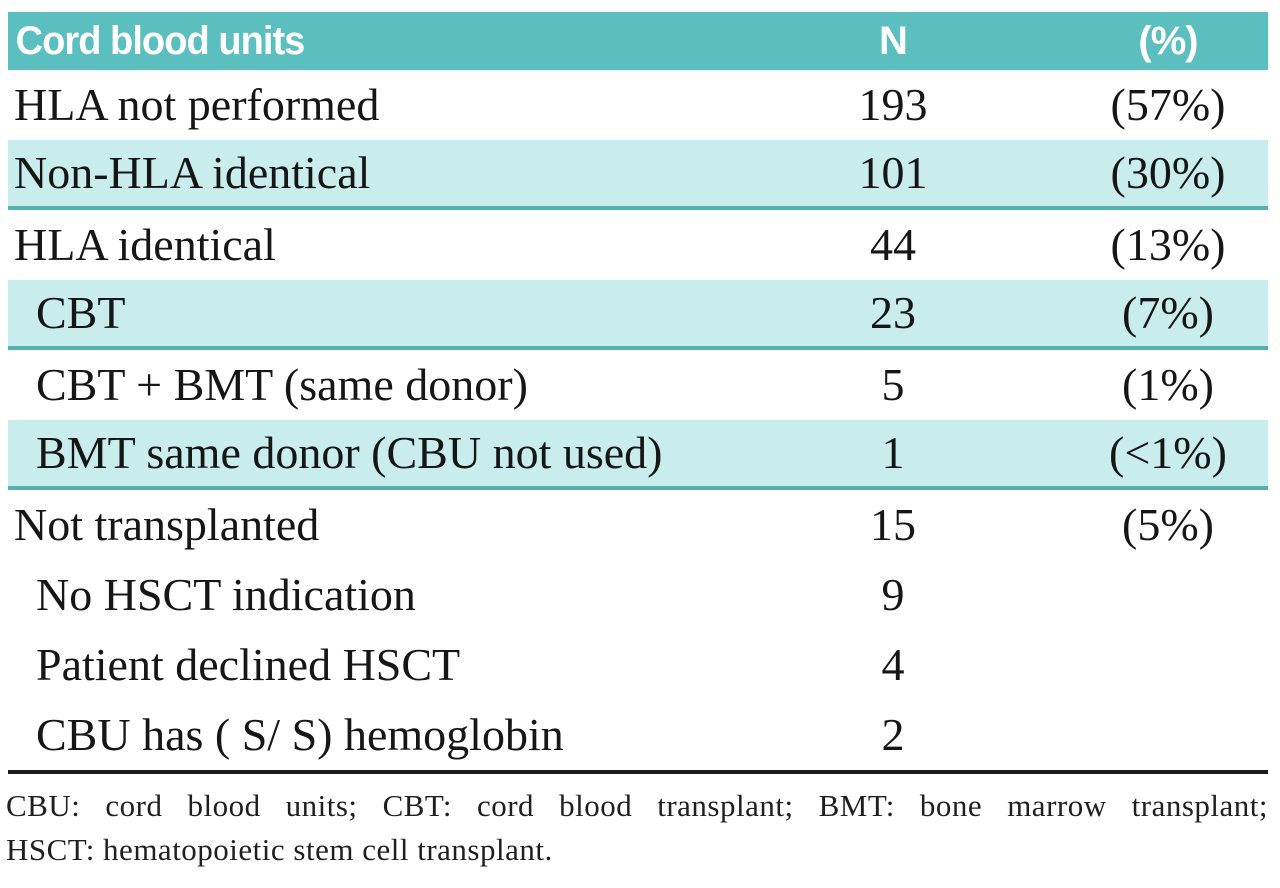  What do you see at coordinates (638, 105) in the screenshot?
I see `table-row: HLA not performed 193 (57%)` at bounding box center [638, 105].